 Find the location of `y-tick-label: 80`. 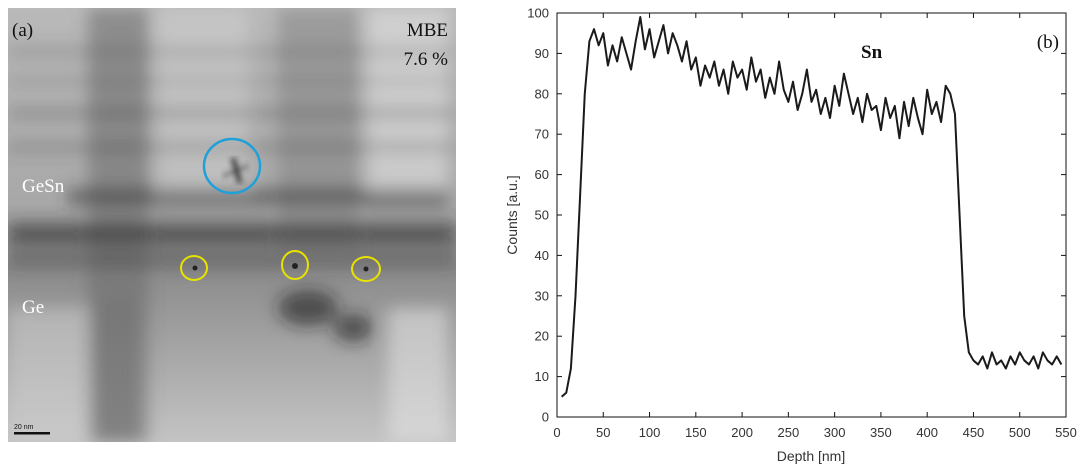

y-tick-label: 80 is located at coordinates (542, 93).